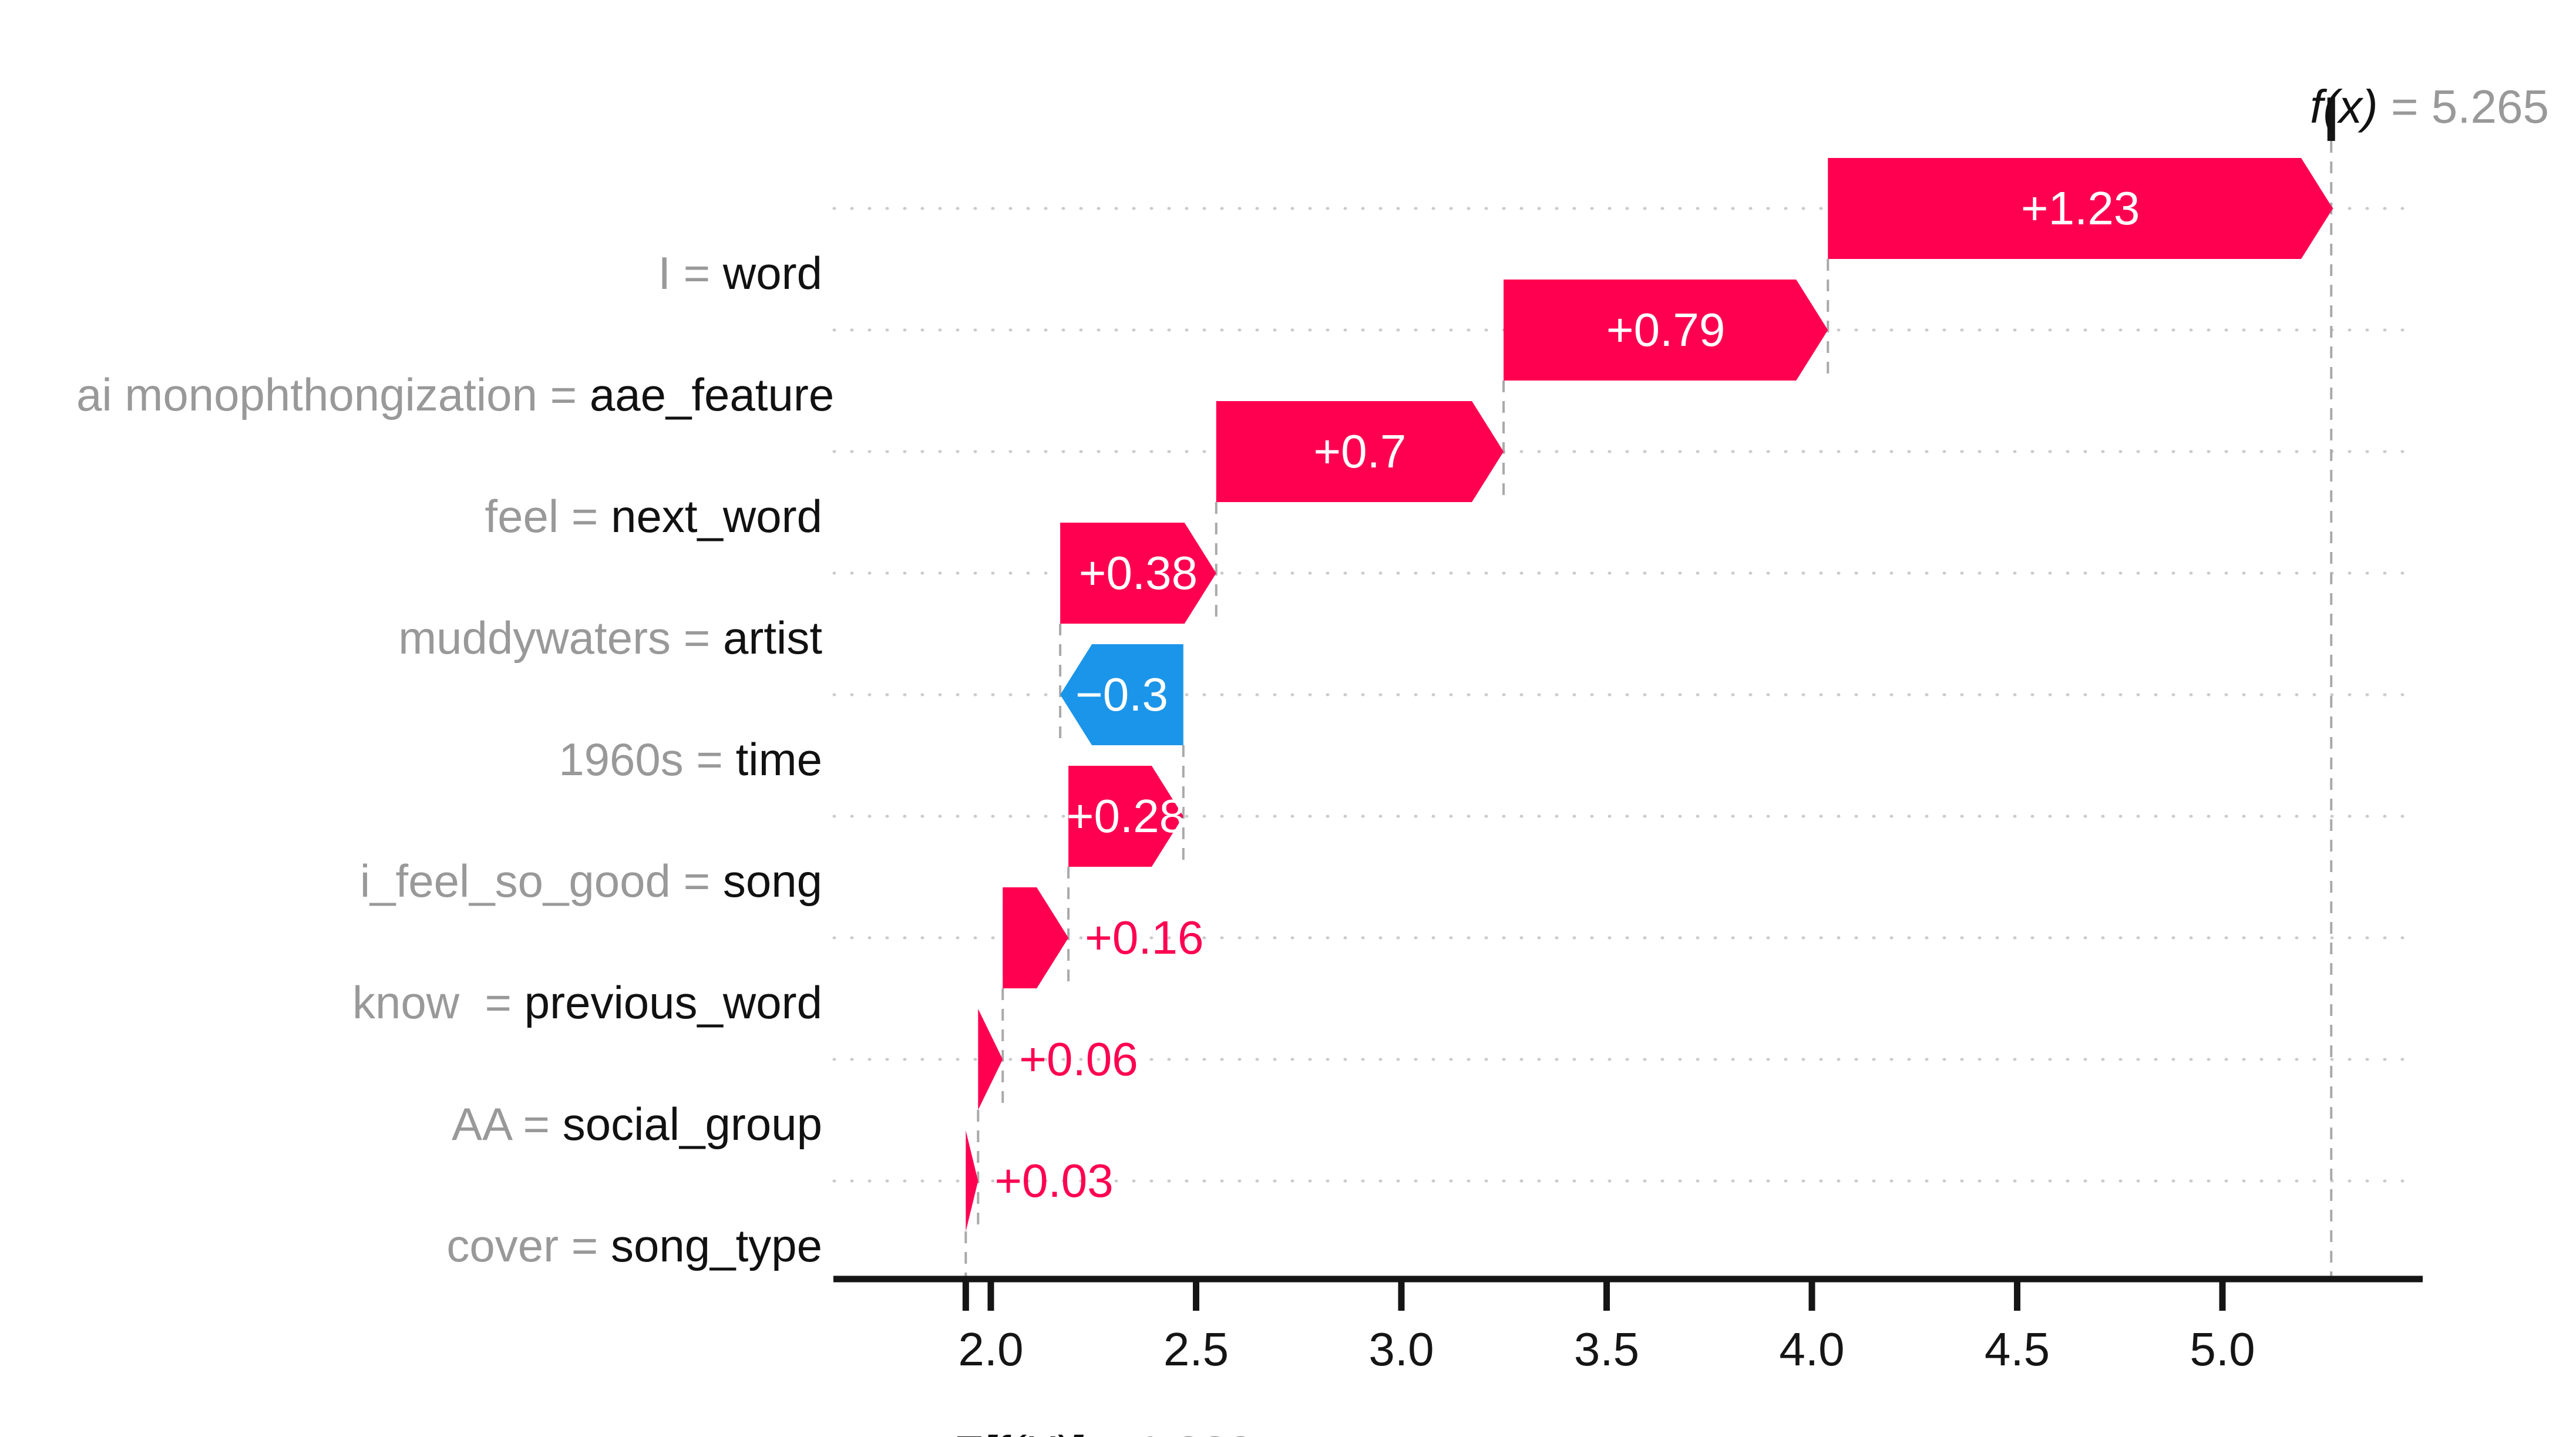 This screenshot has height=1437, width=2576. I want to click on fx-annotation: f(x) = 5.265, so click(2403, 107).